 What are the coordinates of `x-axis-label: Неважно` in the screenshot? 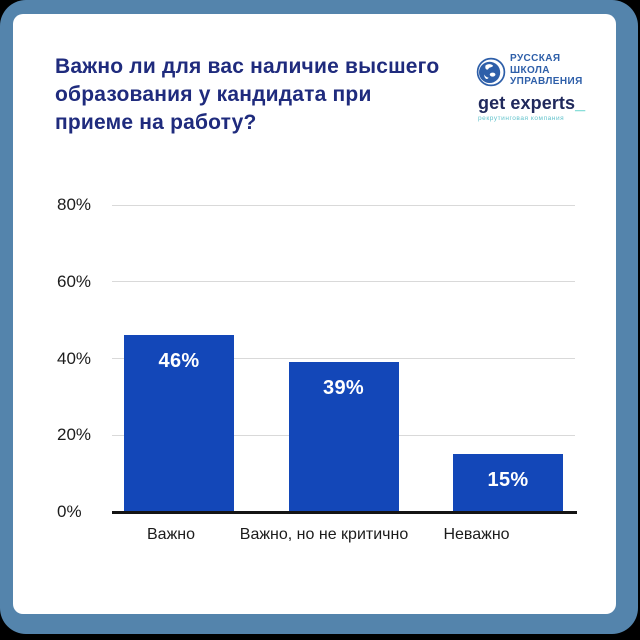 It's located at (476, 534).